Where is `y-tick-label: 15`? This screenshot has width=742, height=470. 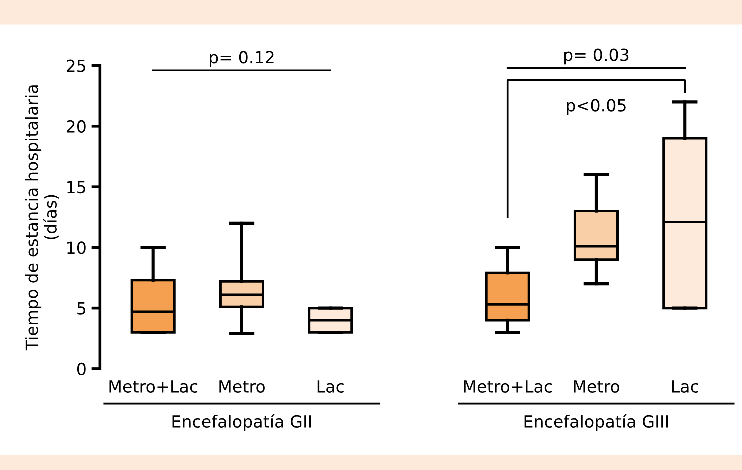 y-tick-label: 15 is located at coordinates (77, 187).